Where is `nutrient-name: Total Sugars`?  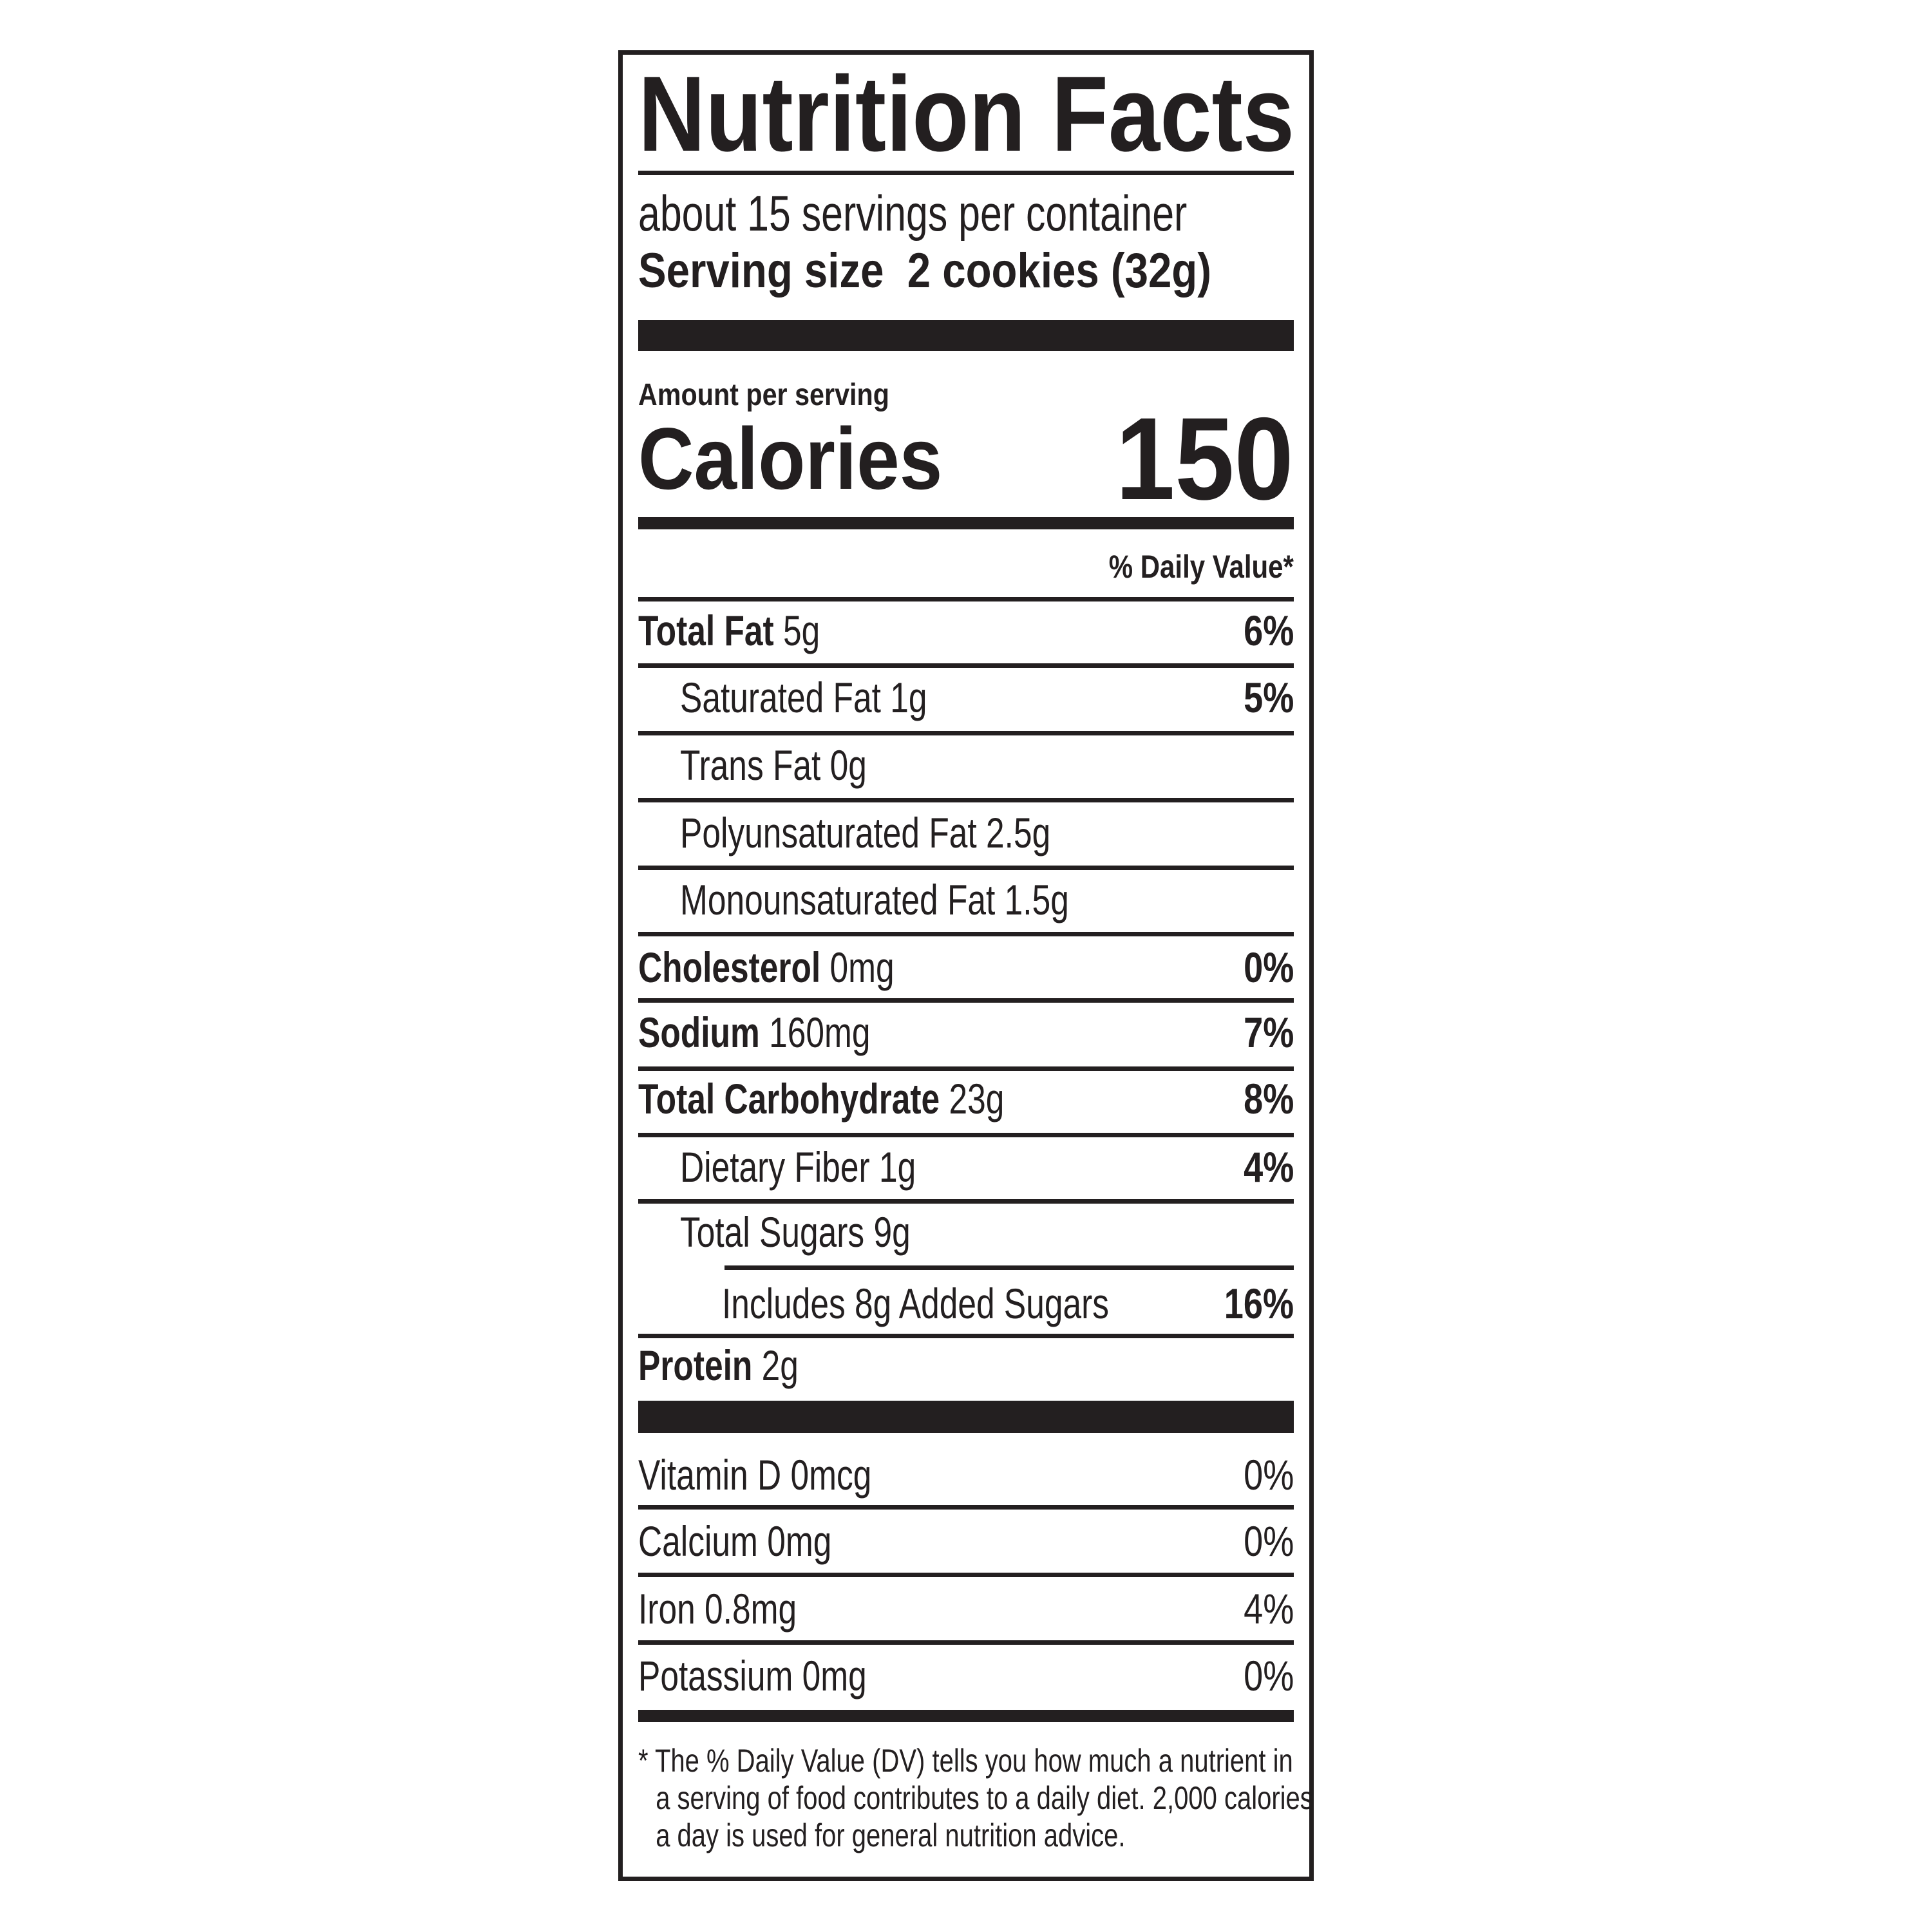 nutrient-name: Total Sugars is located at coordinates (773, 1232).